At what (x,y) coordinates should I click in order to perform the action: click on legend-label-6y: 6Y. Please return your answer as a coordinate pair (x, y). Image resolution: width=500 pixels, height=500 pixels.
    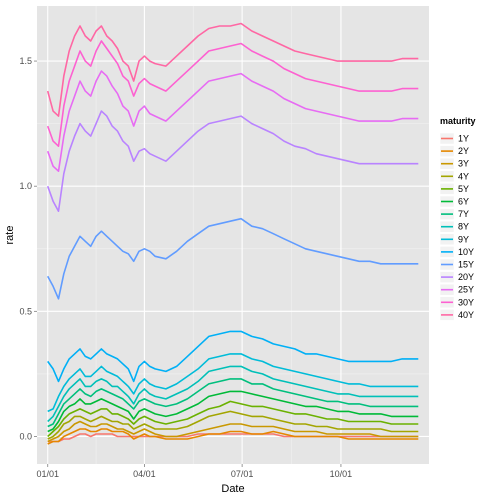
    Looking at the image, I should click on (463, 202).